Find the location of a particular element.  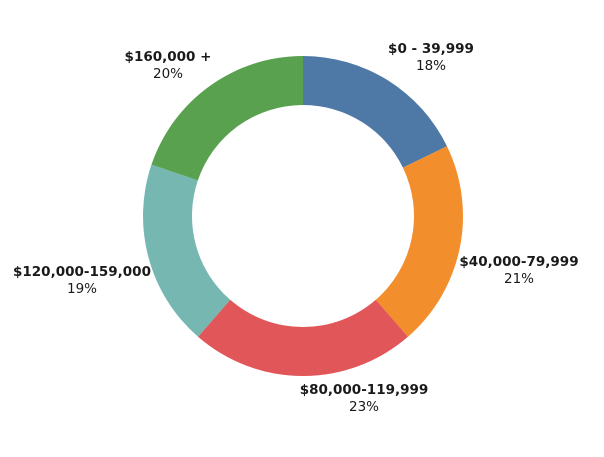

slice-label-1: $0 - 39,999 is located at coordinates (431, 49).